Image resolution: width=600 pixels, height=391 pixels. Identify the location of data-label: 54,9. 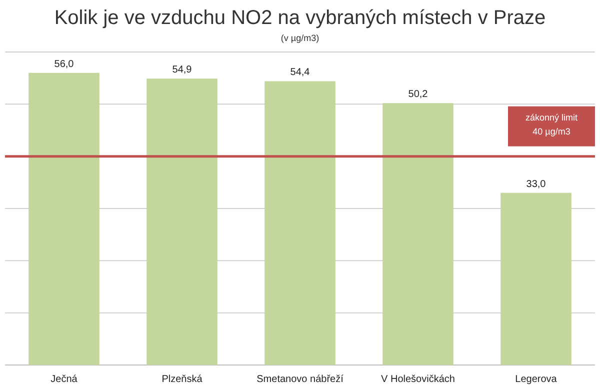
(182, 70).